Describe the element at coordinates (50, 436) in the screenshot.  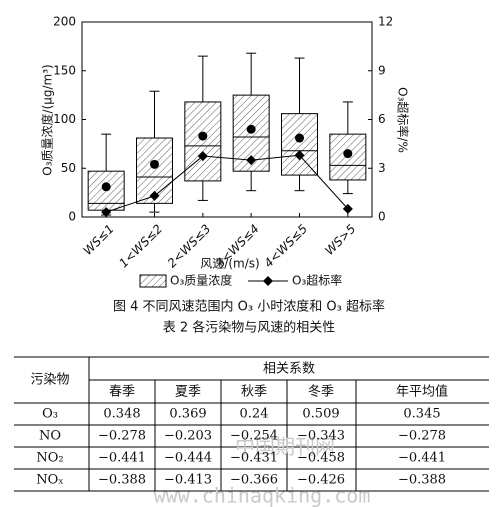
I see `table-cell: NO` at that location.